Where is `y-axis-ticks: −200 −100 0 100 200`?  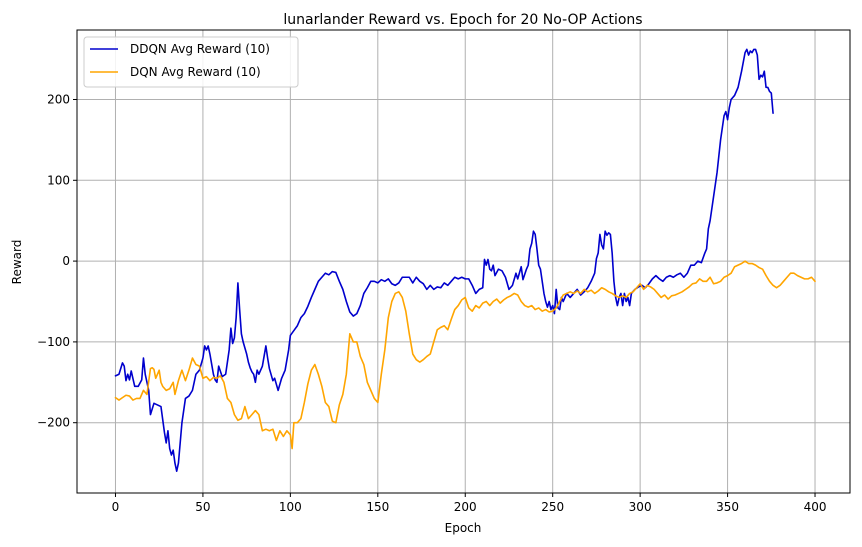
y-axis-ticks: −200 −100 0 100 200 is located at coordinates (57, 261).